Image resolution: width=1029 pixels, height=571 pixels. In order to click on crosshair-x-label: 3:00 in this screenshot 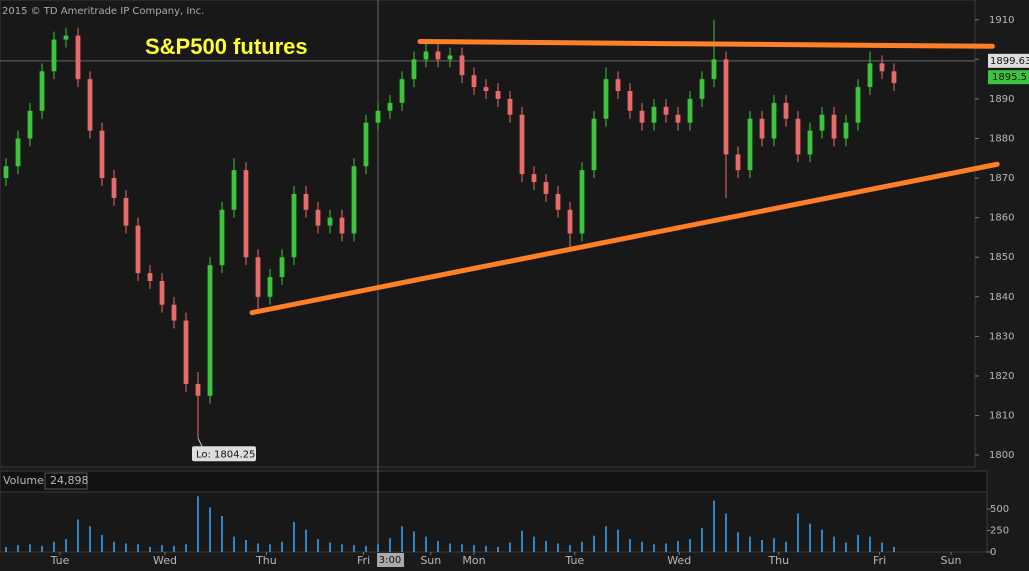, I will do `click(390, 560)`.